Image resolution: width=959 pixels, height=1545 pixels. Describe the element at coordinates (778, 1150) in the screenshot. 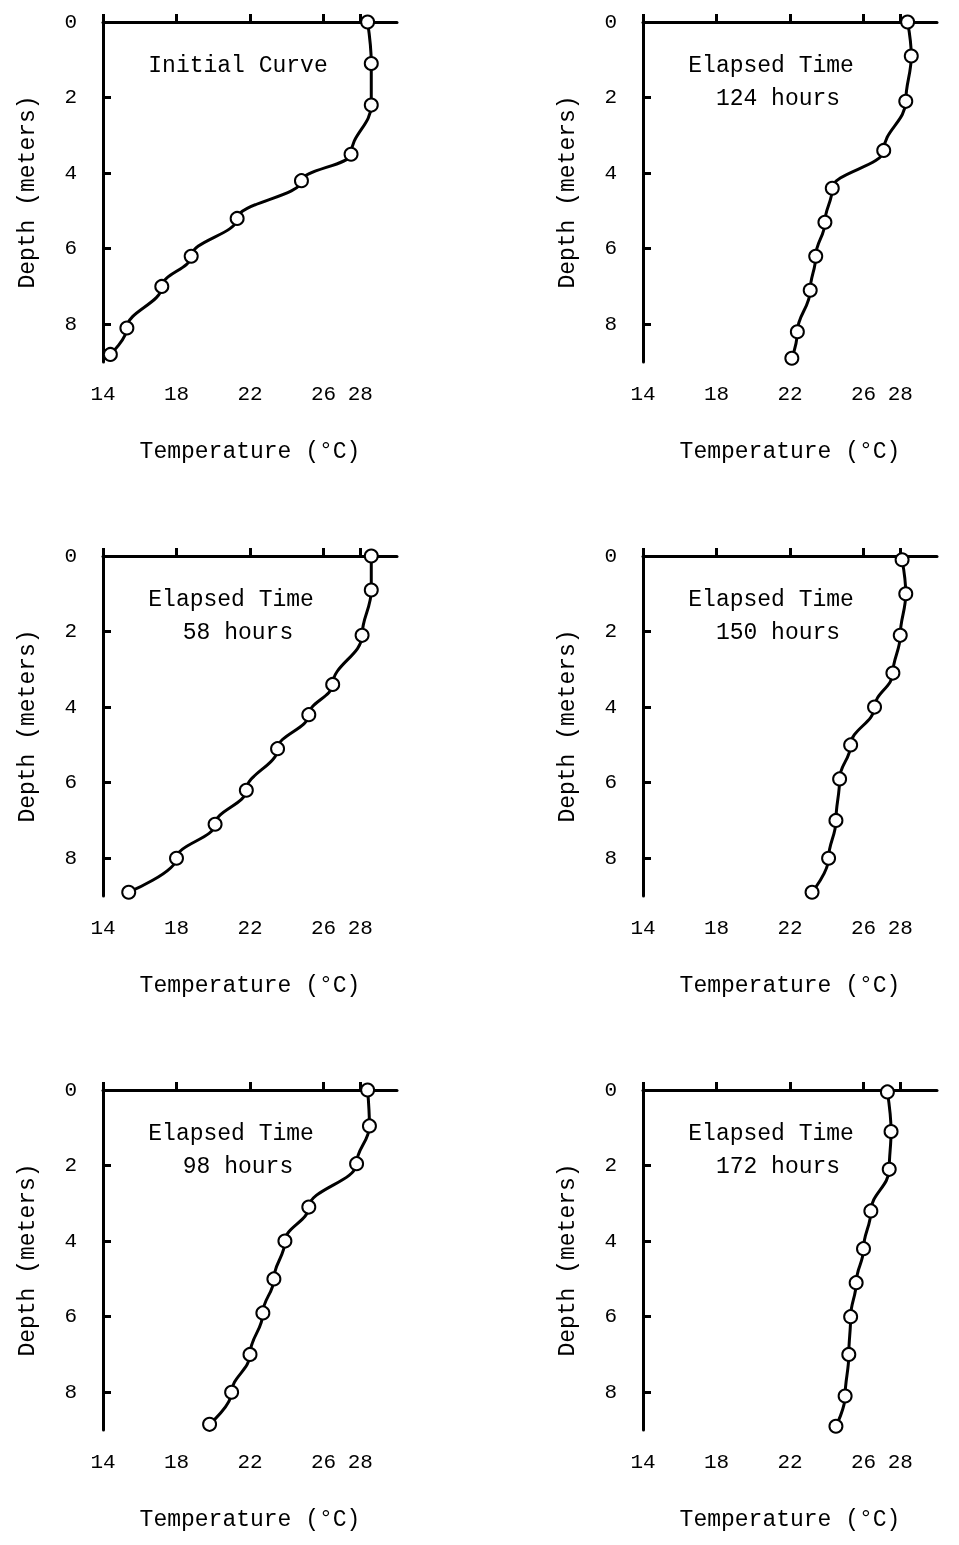

I see `text: Elapsed Time 172 hours` at that location.